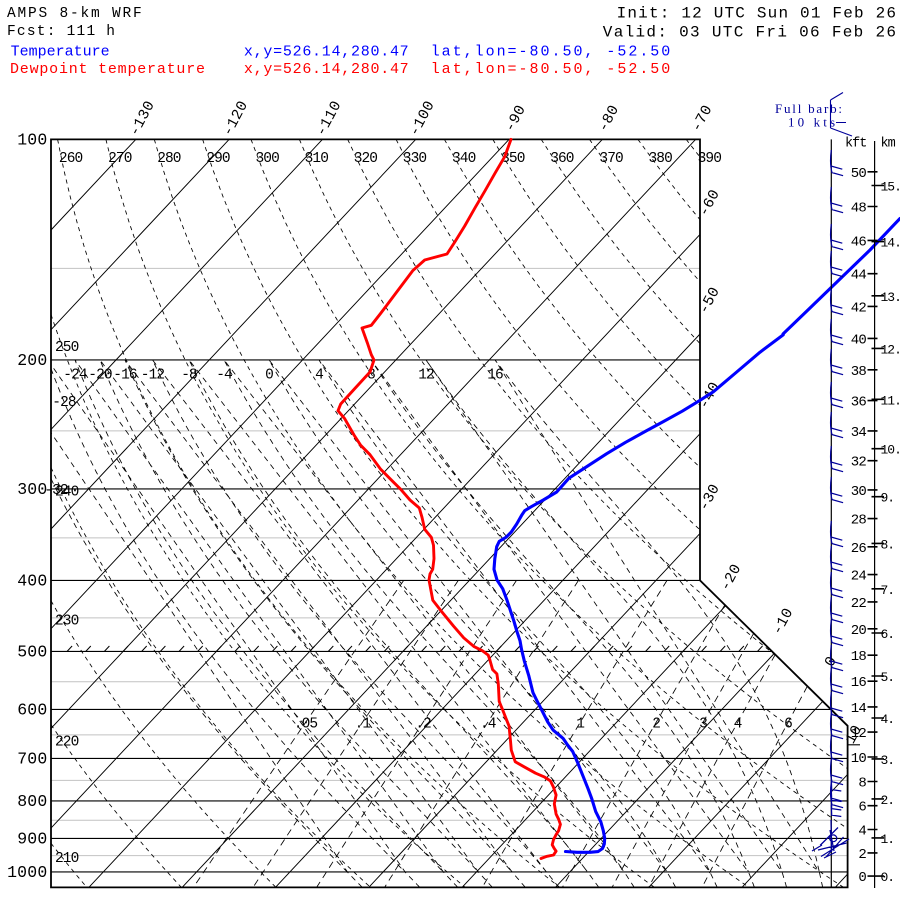  Describe the element at coordinates (67, 493) in the screenshot. I see `svg-text: 240` at that location.